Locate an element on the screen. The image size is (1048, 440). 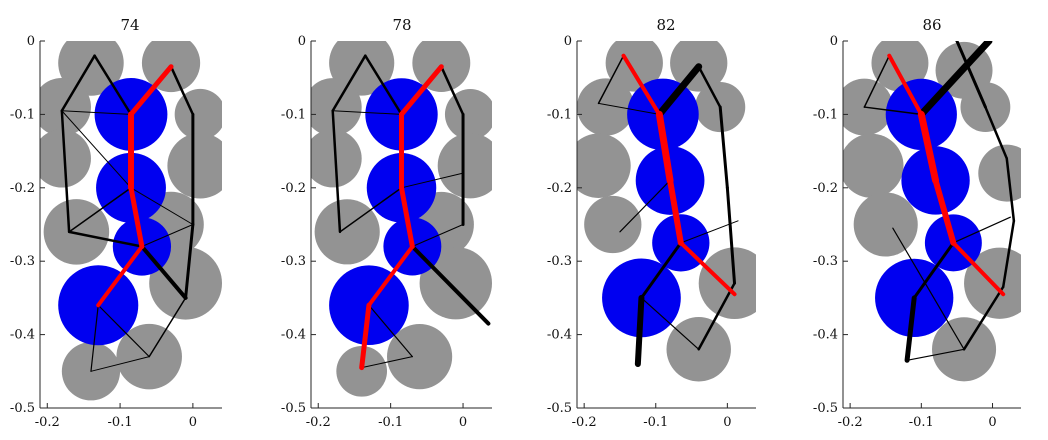
panel-title: 86 is located at coordinates (931, 25).